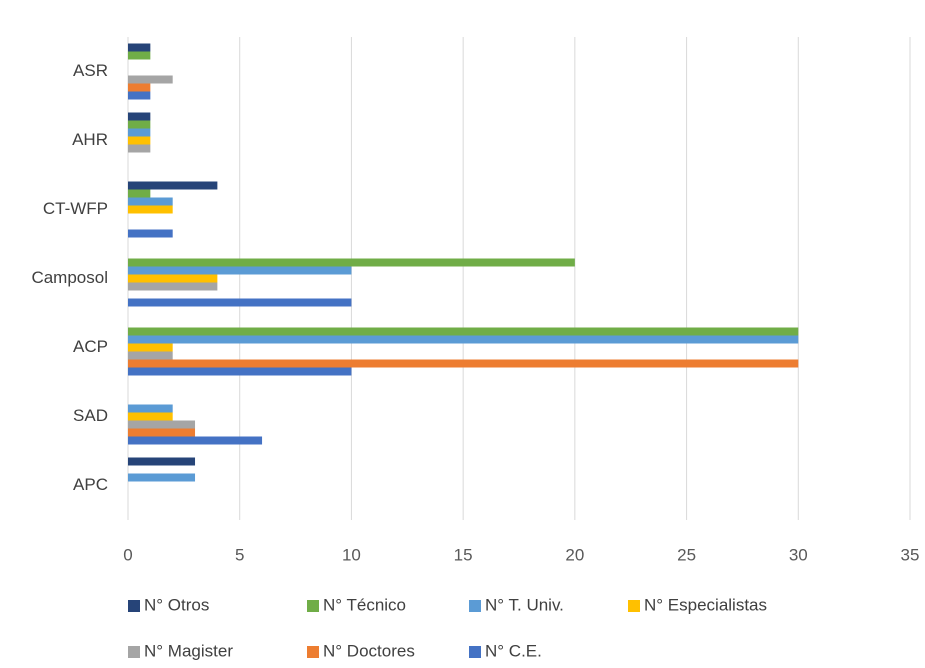 Image resolution: width=925 pixels, height=668 pixels. Describe the element at coordinates (463, 554) in the screenshot. I see `x-tick-label: 15` at that location.